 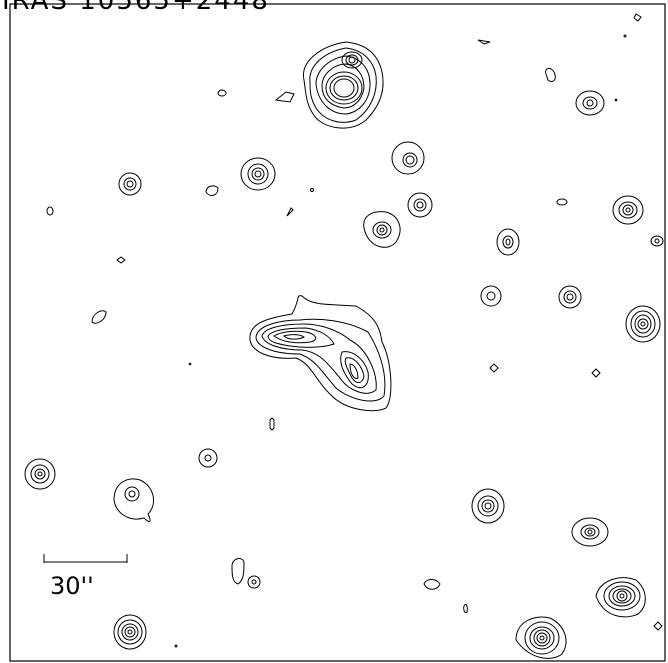 I want to click on bright-source-top, so click(x=343, y=85).